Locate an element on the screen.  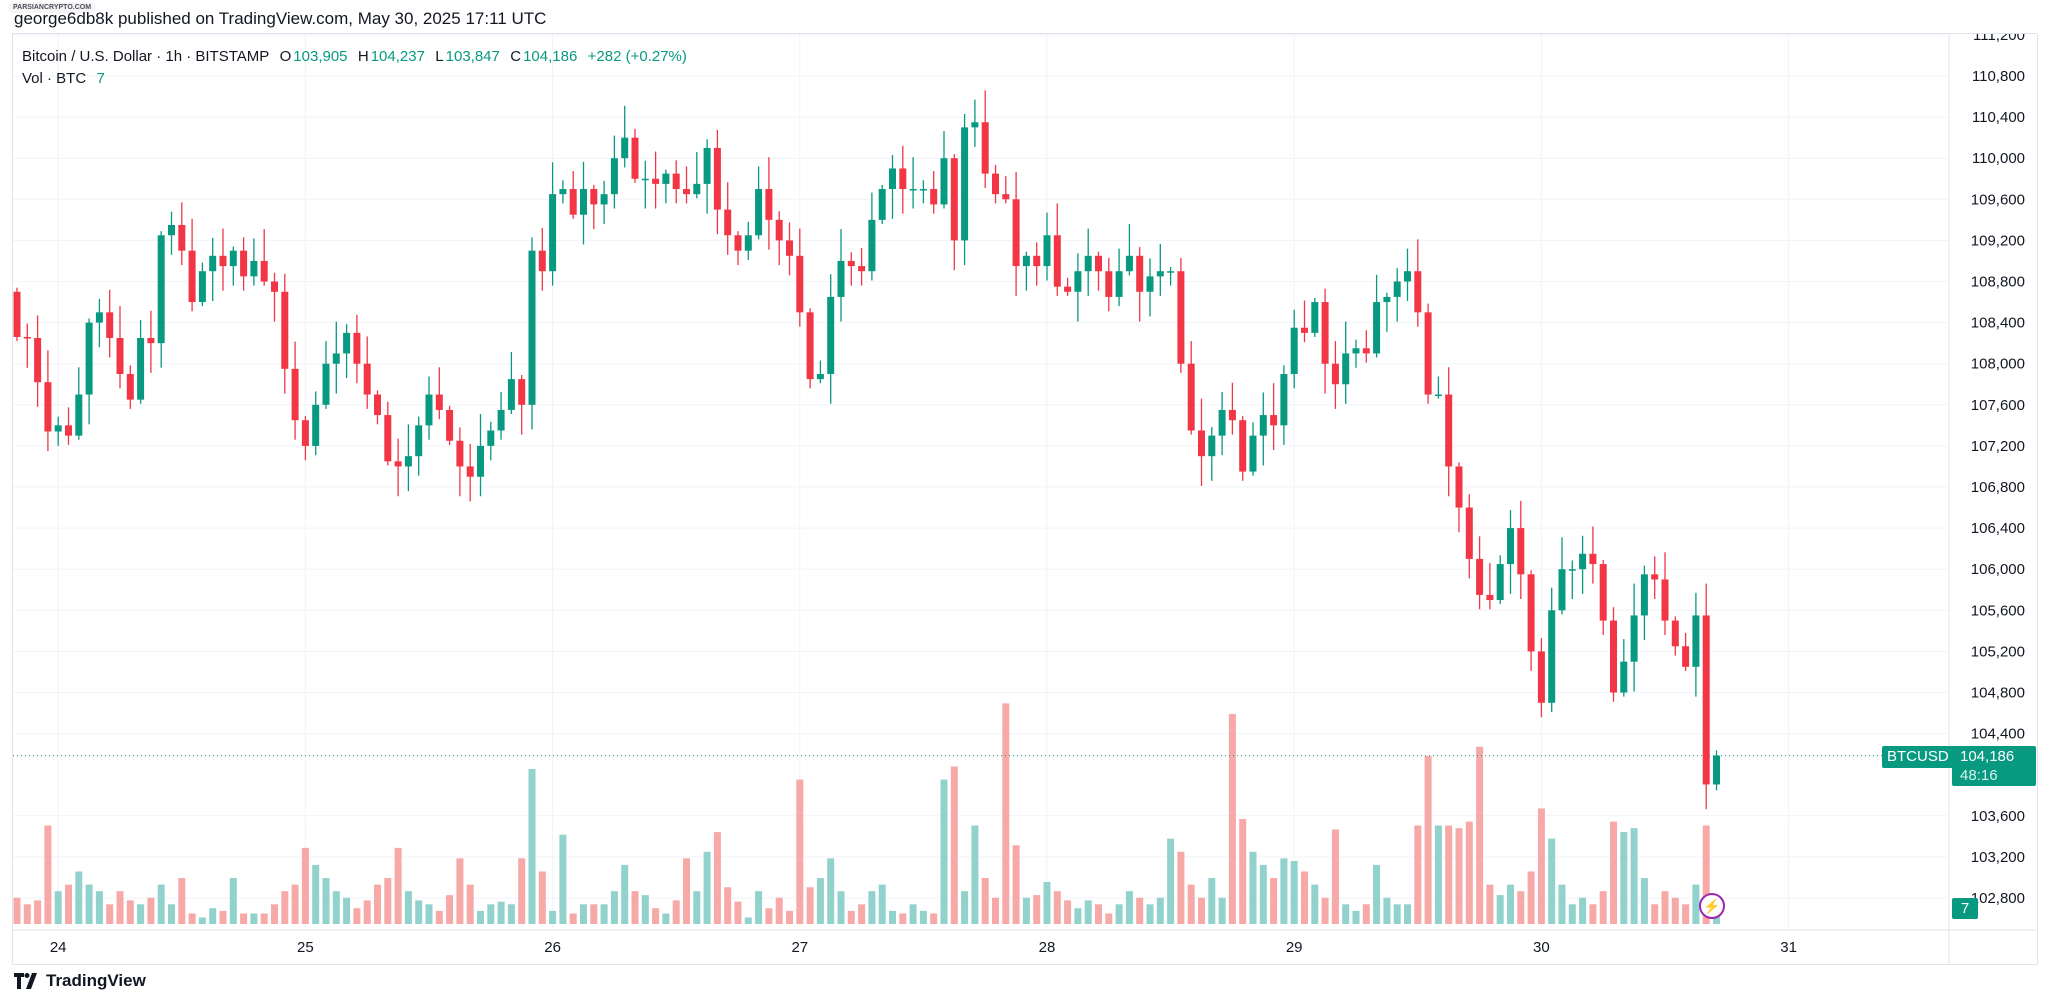
legend-volume-row: Vol · BTC 7 is located at coordinates (355, 79).